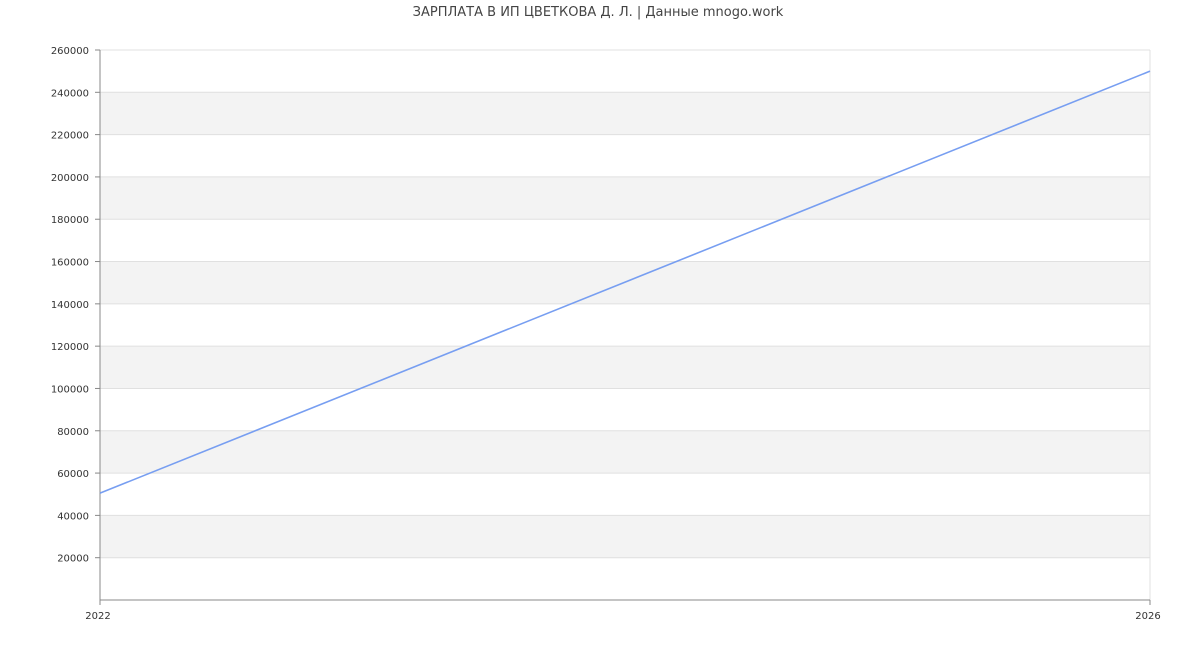 The width and height of the screenshot is (1200, 654). Describe the element at coordinates (70, 263) in the screenshot. I see `y-tick-label: 160000` at that location.